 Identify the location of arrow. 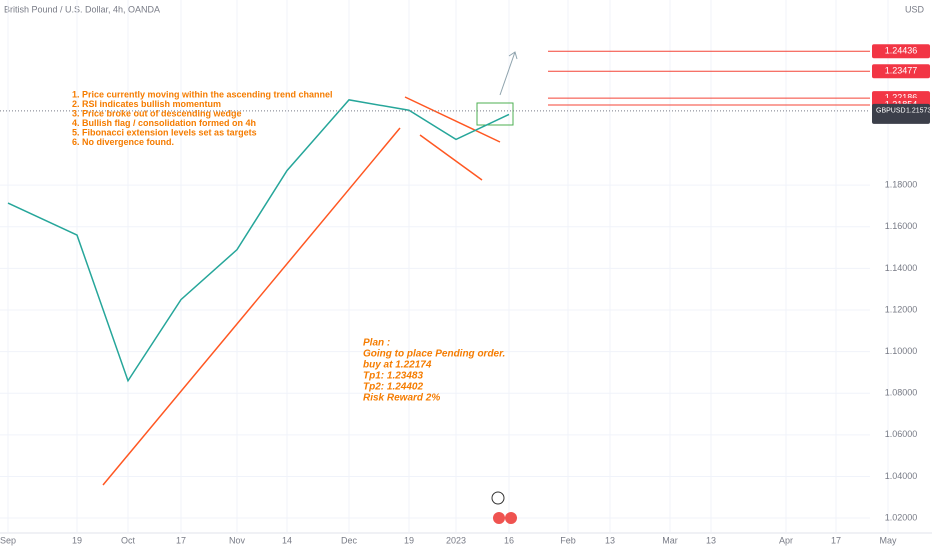
(508, 73).